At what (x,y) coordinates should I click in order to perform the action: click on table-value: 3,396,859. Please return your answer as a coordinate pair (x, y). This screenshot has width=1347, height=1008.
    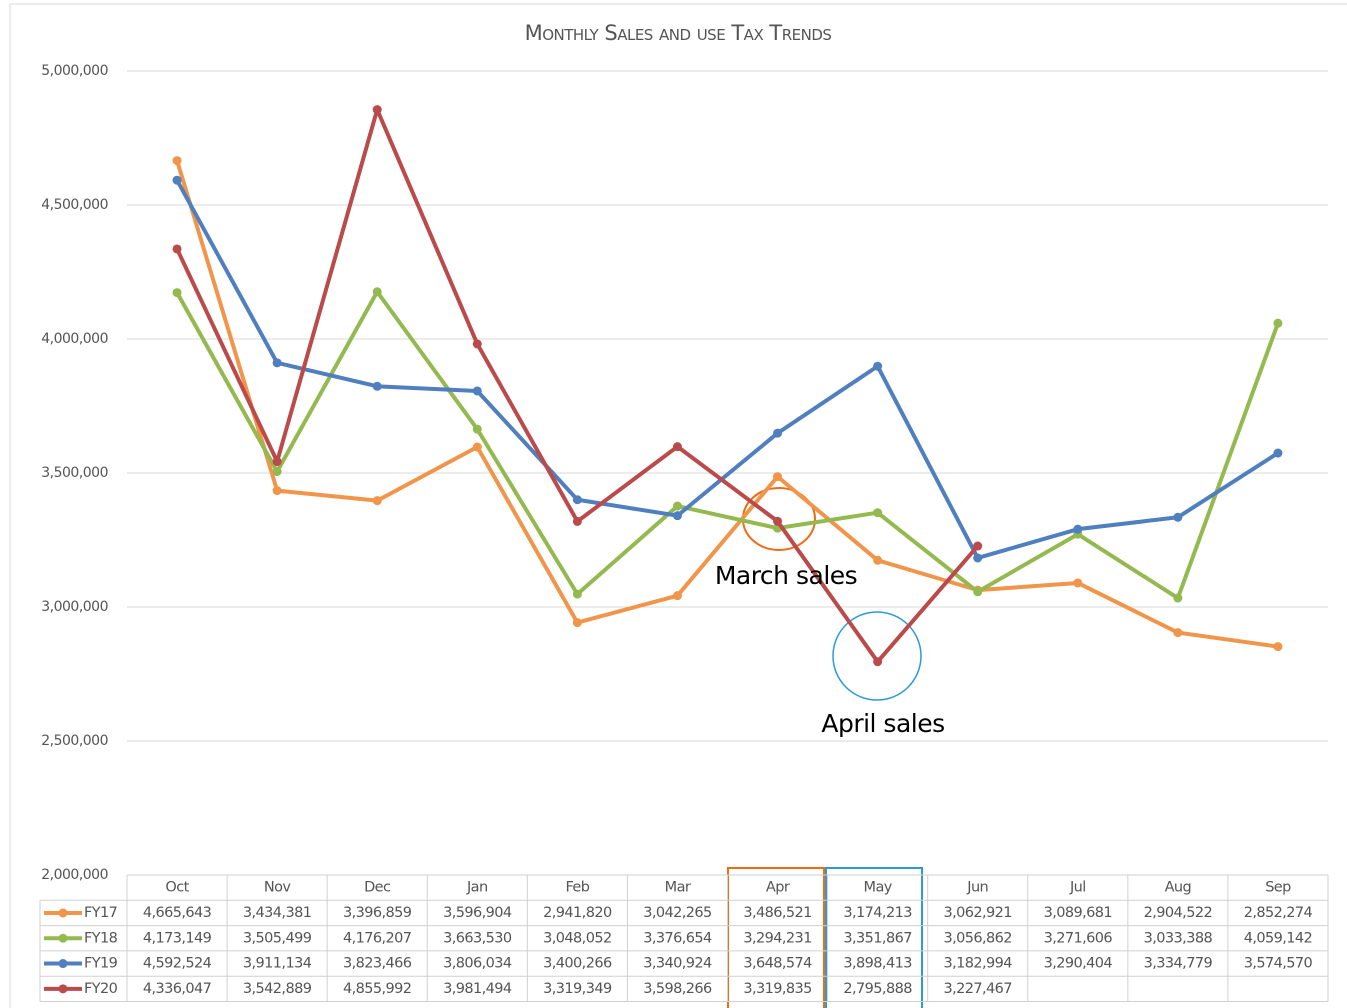
    Looking at the image, I should click on (377, 913).